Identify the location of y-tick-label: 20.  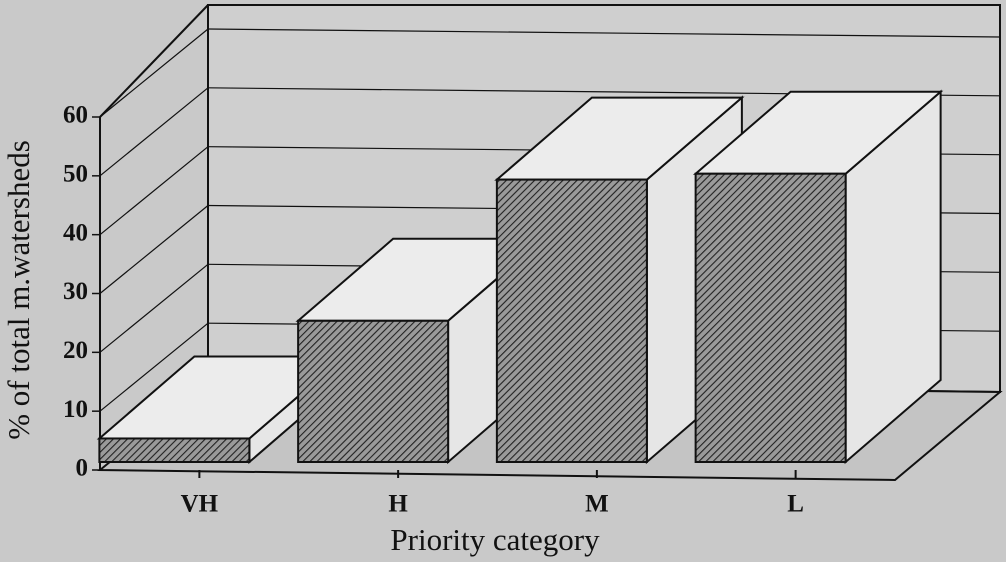
(75, 350).